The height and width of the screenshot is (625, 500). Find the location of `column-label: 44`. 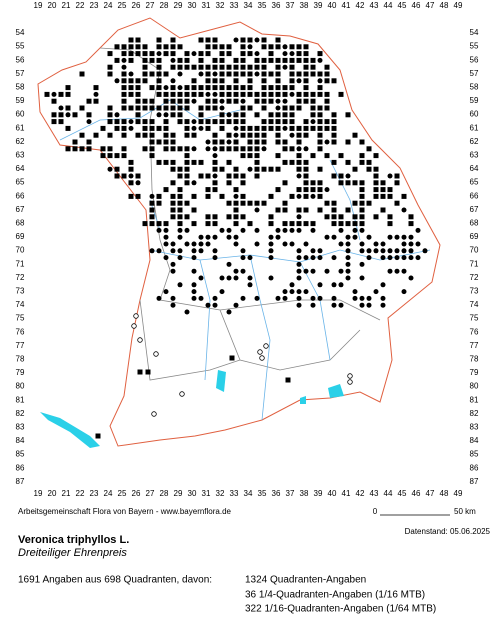

column-label: 44 is located at coordinates (388, 493).